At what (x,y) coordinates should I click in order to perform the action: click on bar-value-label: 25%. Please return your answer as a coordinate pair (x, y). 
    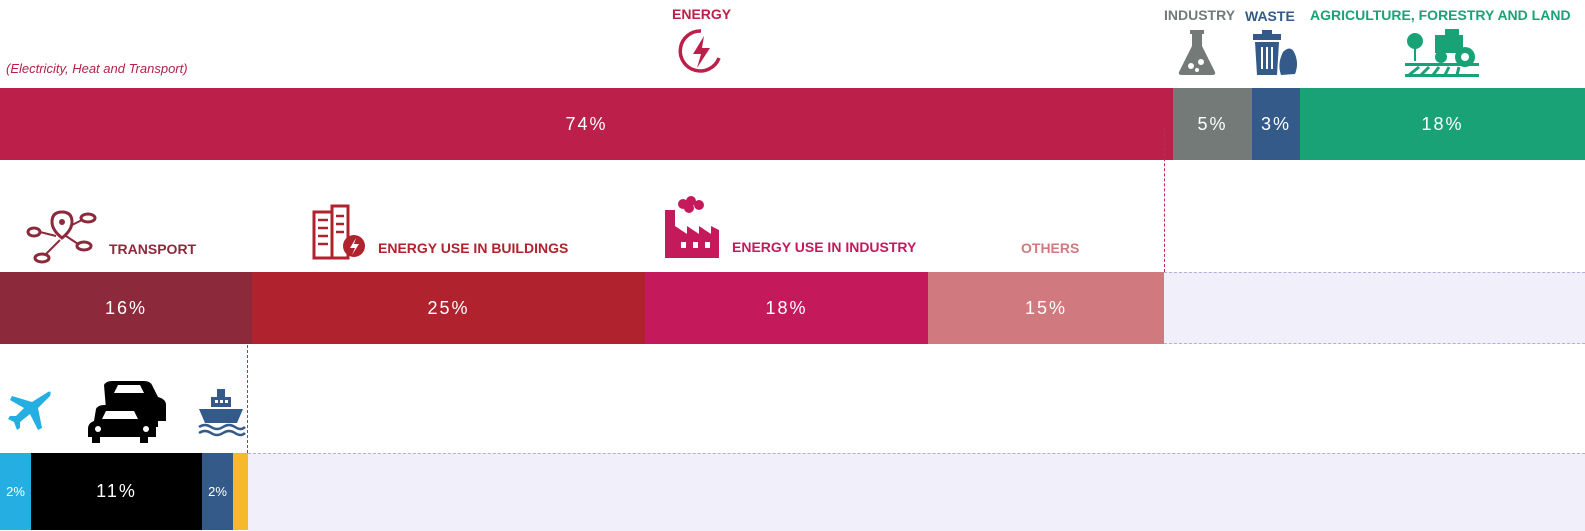
    Looking at the image, I should click on (448, 307).